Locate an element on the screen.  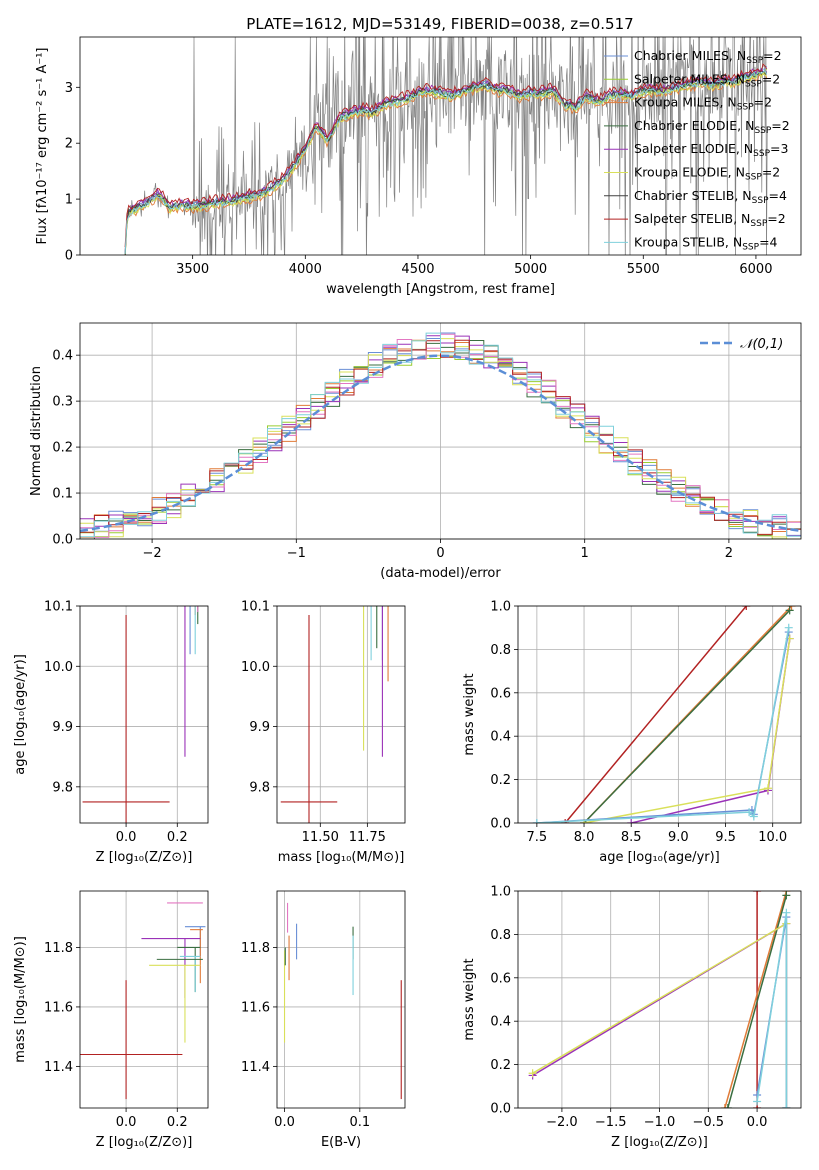
x-tick-label: 0.1 is located at coordinates (359, 1122).